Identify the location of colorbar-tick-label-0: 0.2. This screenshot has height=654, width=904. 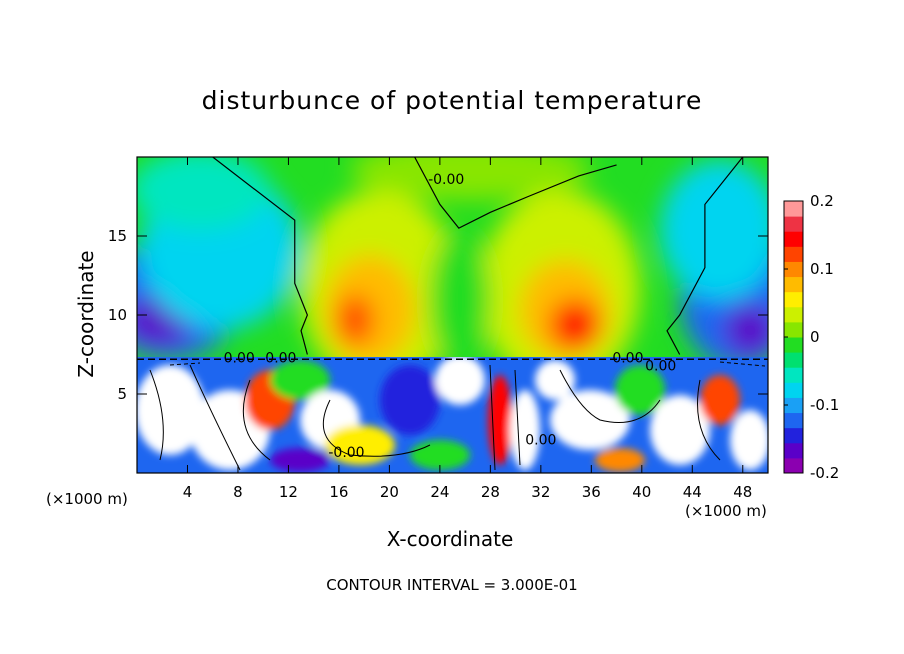
(822, 201).